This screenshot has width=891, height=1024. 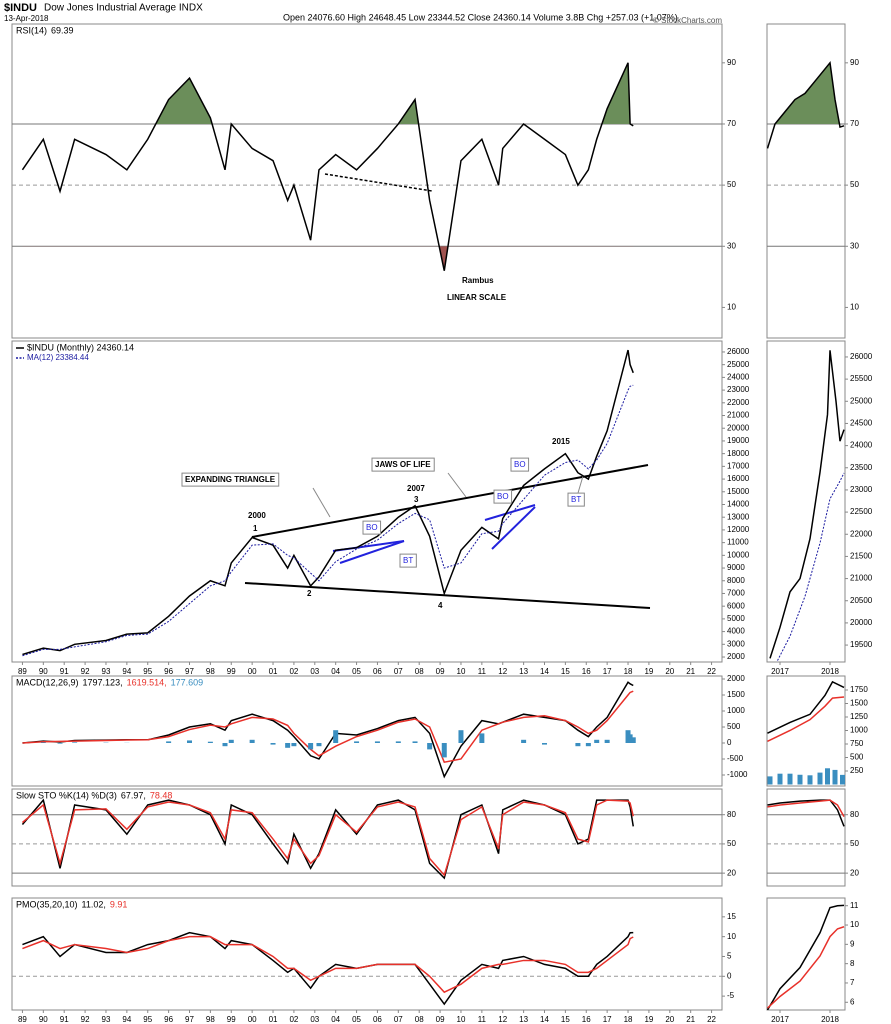 I want to click on y-tick-label: 26000, so click(x=738, y=351).